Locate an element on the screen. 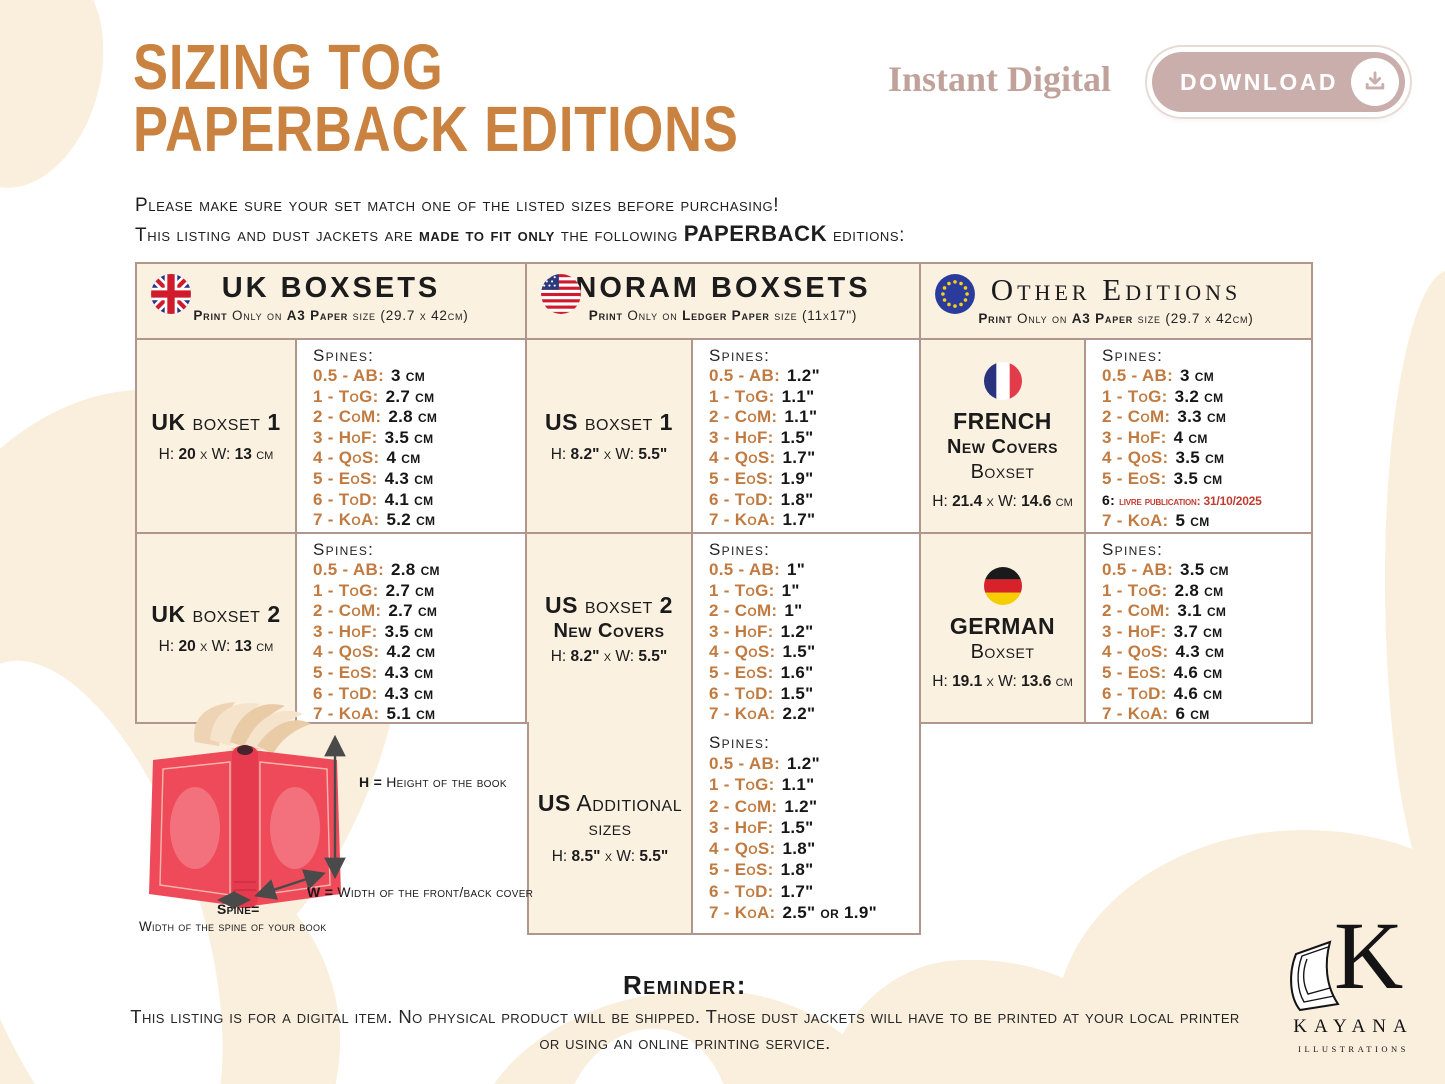 This screenshot has width=1445, height=1084. spine-value: 5.2 cm is located at coordinates (411, 520).